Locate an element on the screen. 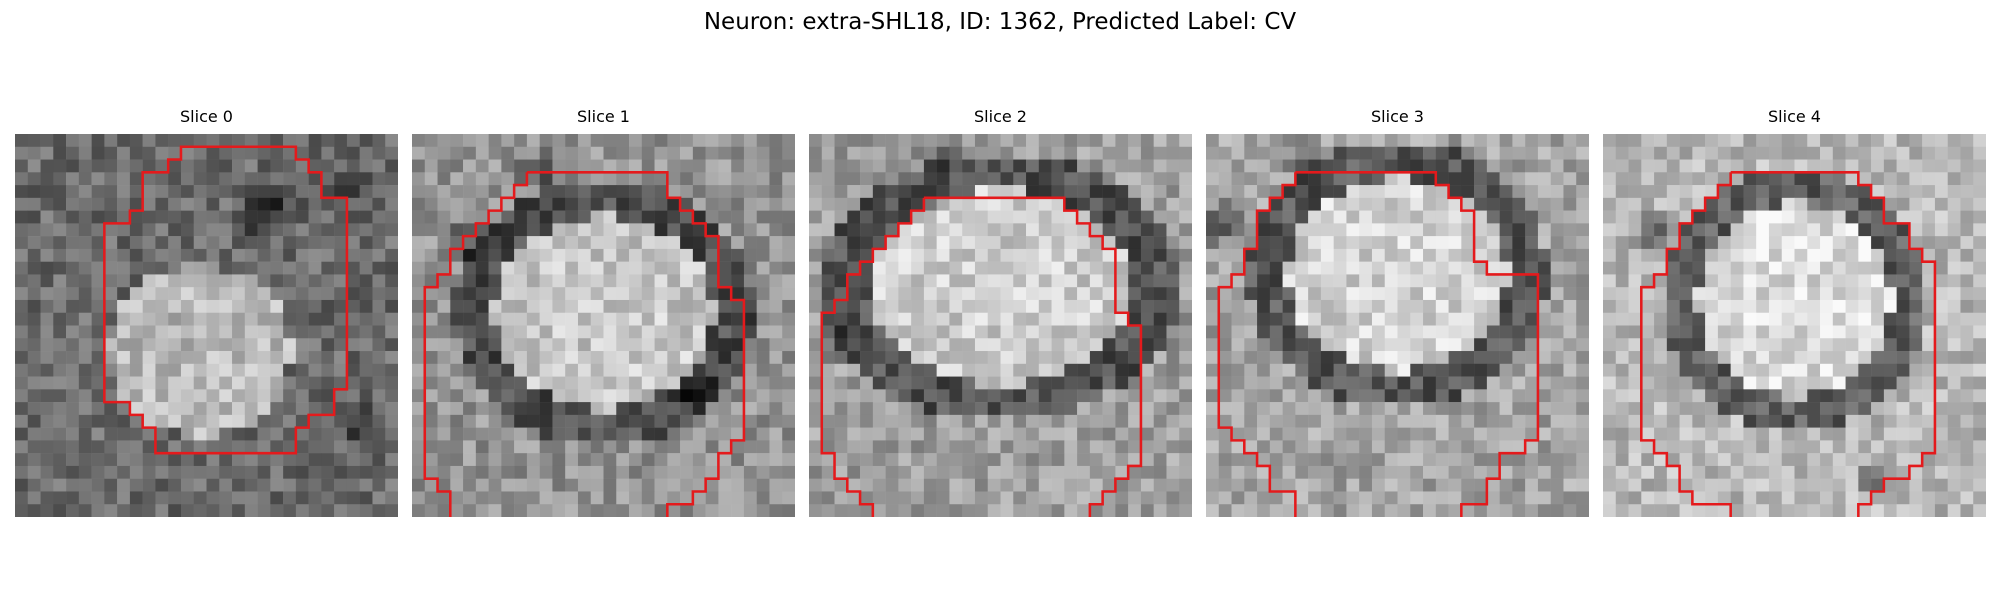 This screenshot has height=600, width=2000. slice-panel-2: Slice 2 is located at coordinates (1000, 312).